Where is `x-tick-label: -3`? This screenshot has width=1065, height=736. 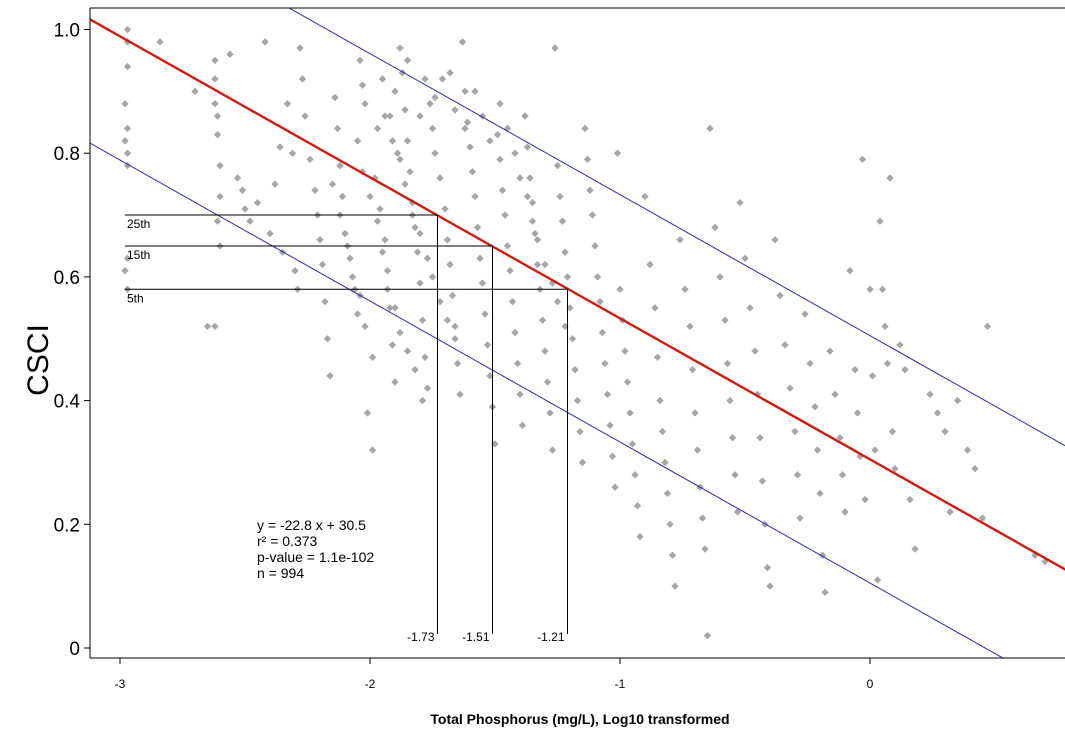
x-tick-label: -3 is located at coordinates (120, 684).